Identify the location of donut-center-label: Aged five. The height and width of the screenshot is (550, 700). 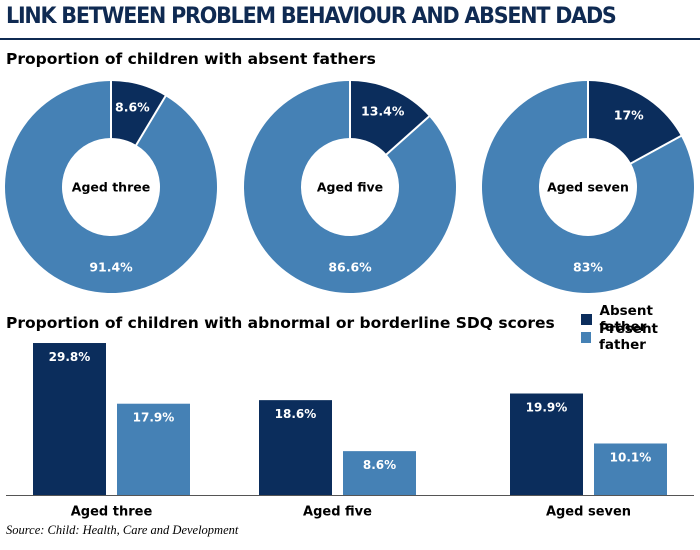
(350, 187).